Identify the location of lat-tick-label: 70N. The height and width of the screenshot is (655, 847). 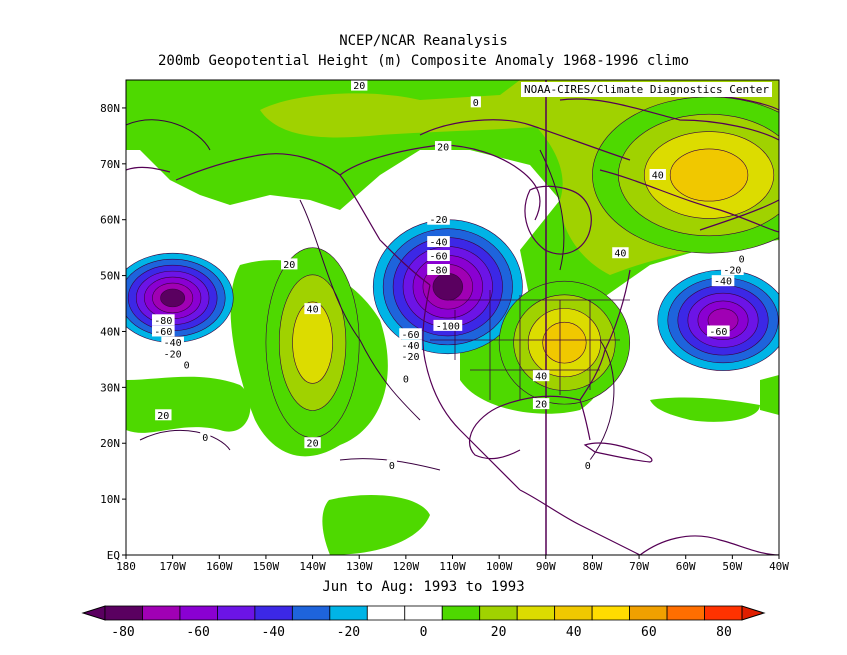
(110, 164).